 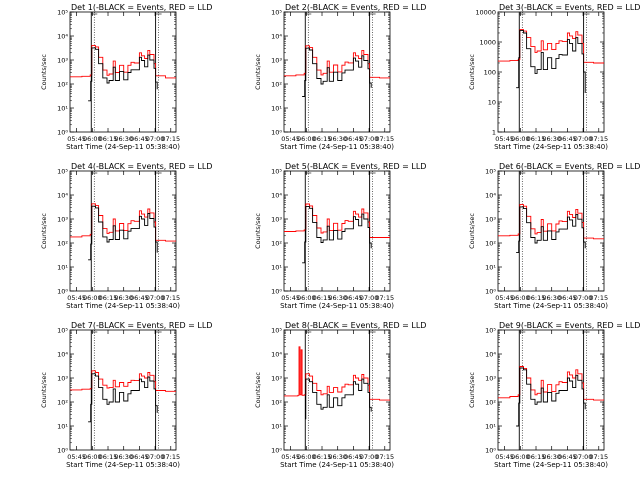 I want to click on y-tick-label: 100, so click(x=490, y=73).